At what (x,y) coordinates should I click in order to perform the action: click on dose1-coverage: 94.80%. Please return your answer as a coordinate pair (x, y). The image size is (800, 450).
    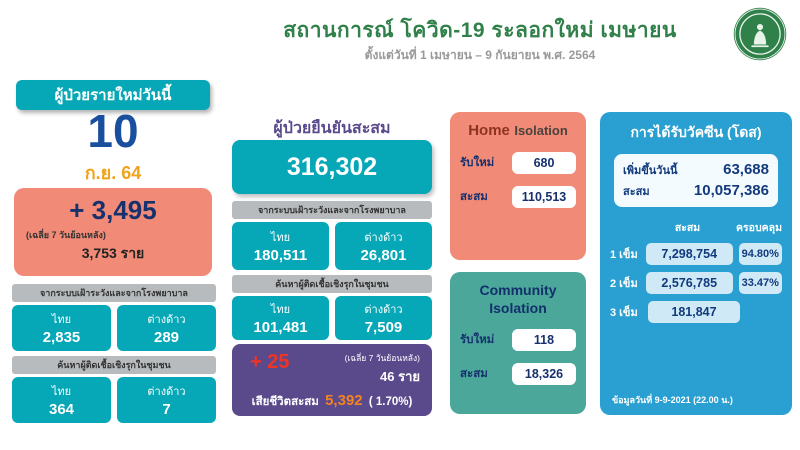
    Looking at the image, I should click on (760, 254).